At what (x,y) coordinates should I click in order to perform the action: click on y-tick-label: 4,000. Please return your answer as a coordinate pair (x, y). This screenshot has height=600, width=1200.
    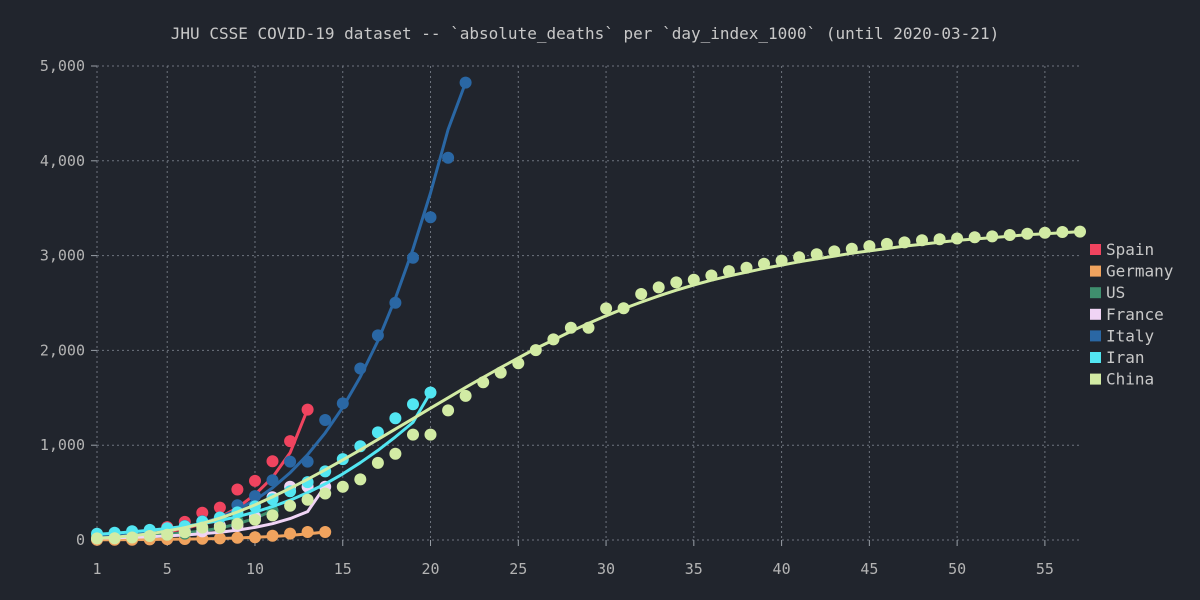
    Looking at the image, I should click on (62, 161).